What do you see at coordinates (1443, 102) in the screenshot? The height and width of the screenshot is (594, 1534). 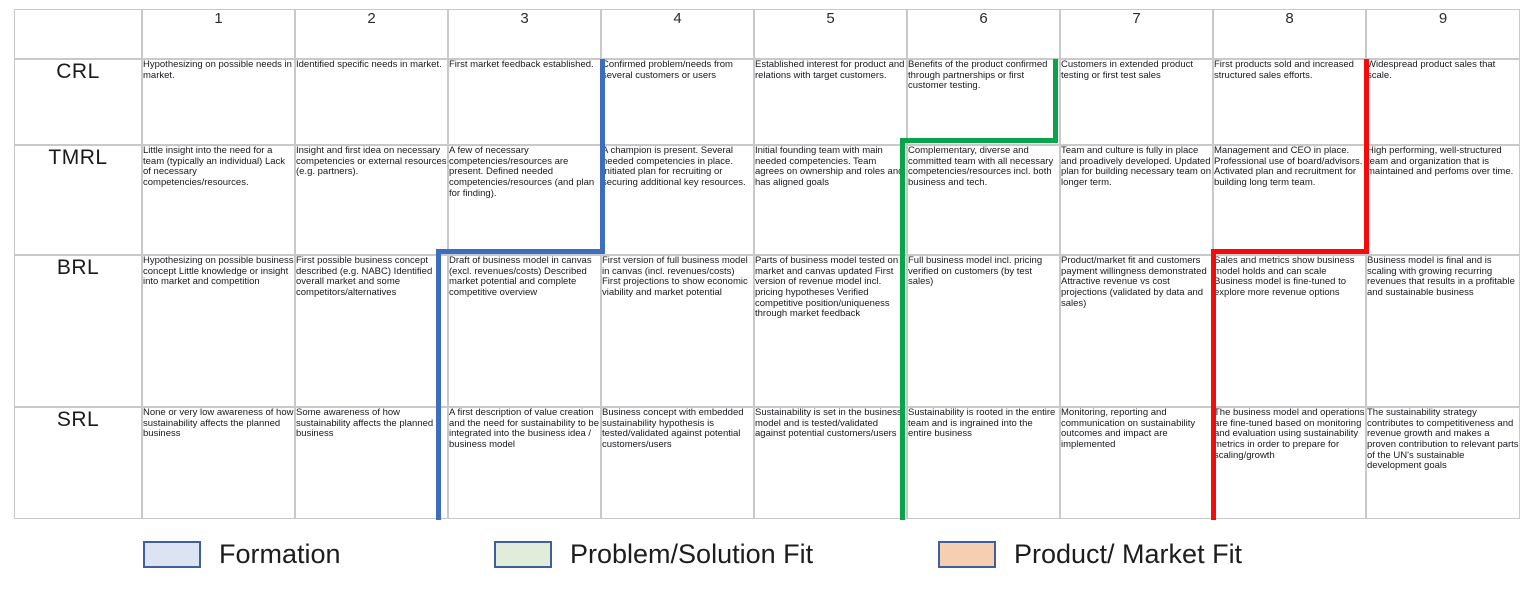 I see `matrix-cell-crl-9: Widespread product sales that scale.` at bounding box center [1443, 102].